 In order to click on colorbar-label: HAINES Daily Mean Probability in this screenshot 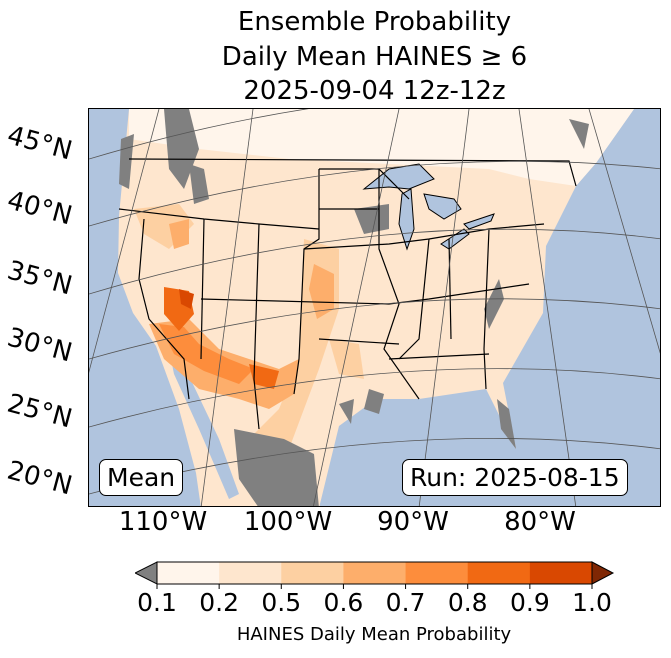, I will do `click(374, 634)`.